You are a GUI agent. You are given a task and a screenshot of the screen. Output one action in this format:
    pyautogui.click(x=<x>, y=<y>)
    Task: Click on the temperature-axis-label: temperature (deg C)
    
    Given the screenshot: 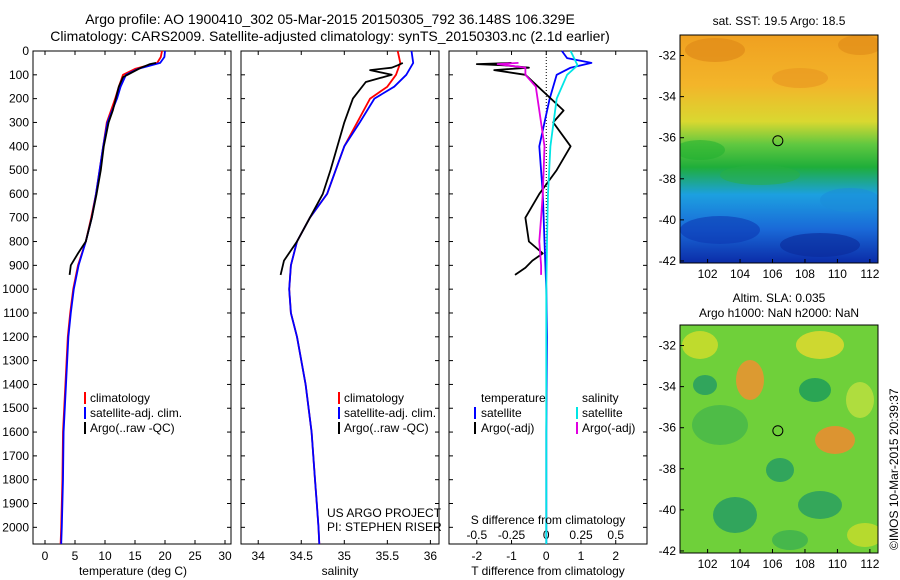 What is the action you would take?
    pyautogui.click(x=133, y=571)
    